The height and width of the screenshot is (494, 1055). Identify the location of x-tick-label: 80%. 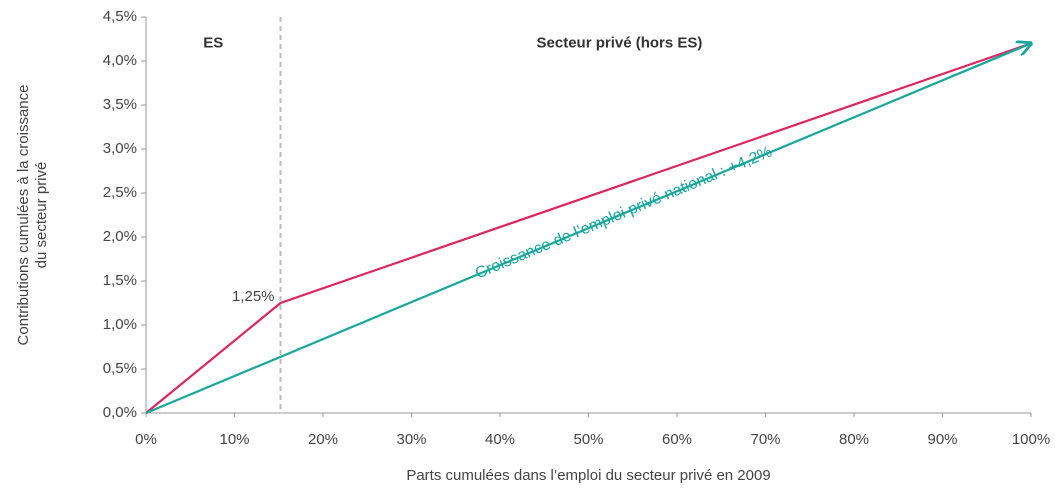
(854, 439).